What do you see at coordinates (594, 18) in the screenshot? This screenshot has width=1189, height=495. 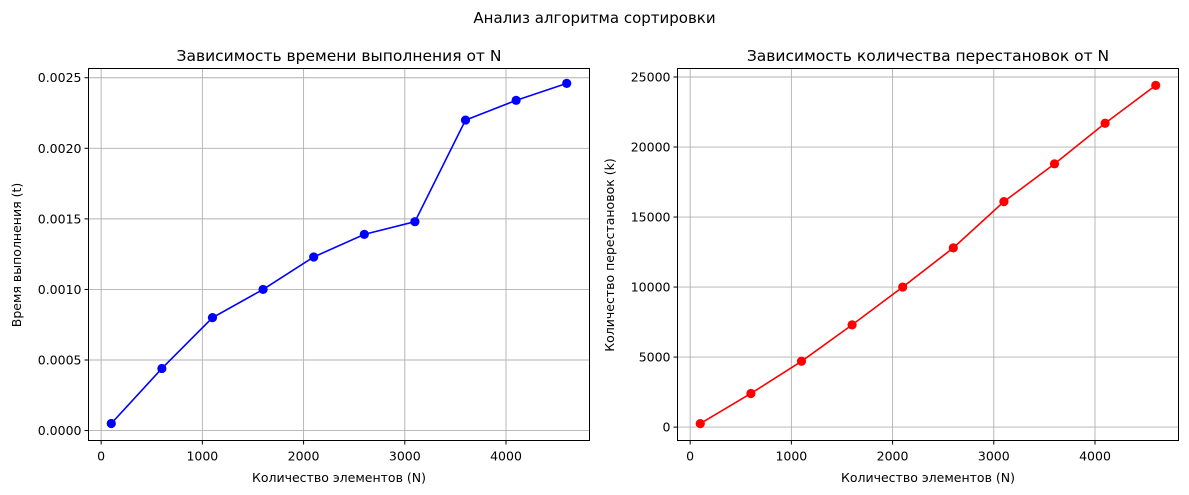 I see `figure-suptitle: Анализ алгоритма сортировки` at bounding box center [594, 18].